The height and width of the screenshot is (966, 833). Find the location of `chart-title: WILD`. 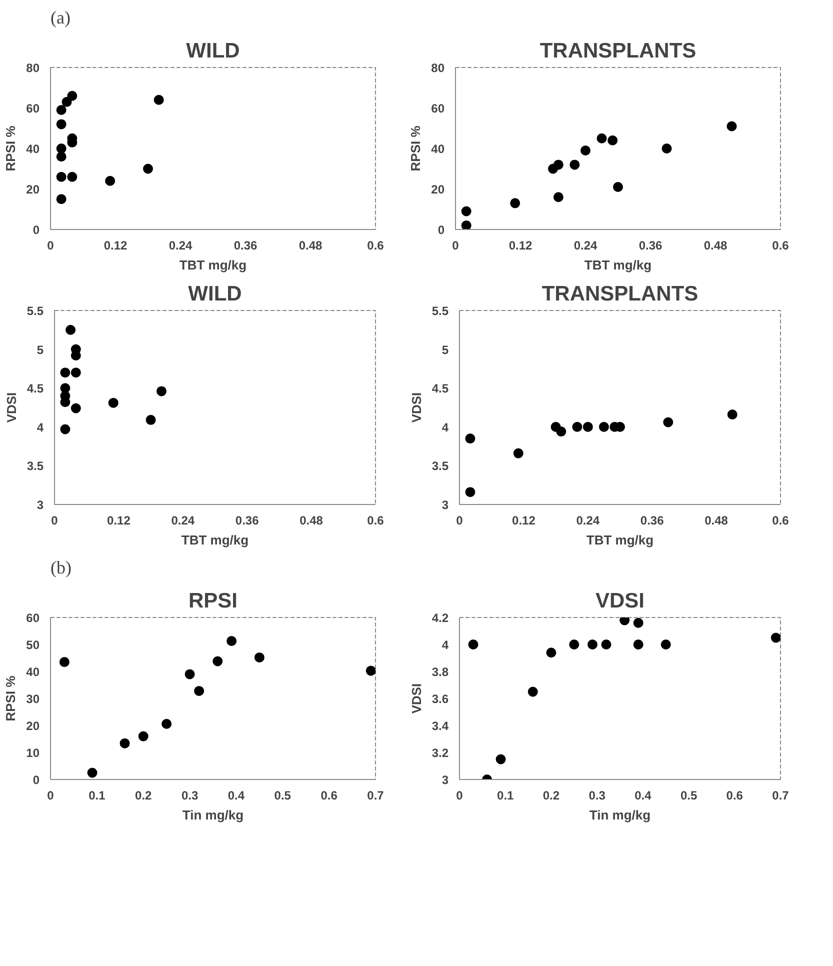

chart-title: WILD is located at coordinates (215, 294).